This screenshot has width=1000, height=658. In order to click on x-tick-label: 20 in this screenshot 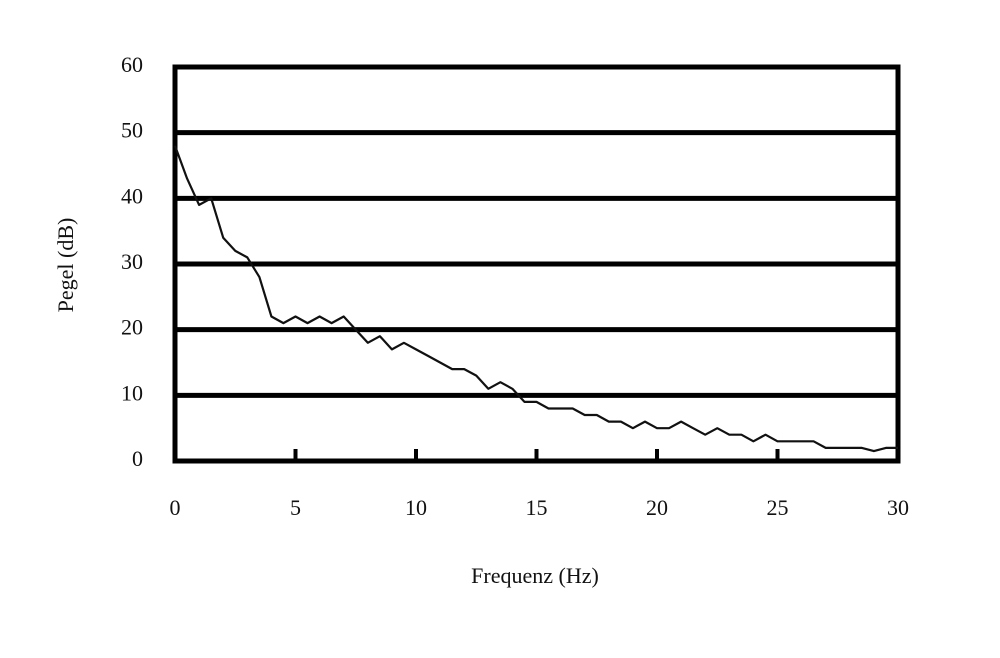, I will do `click(657, 507)`.